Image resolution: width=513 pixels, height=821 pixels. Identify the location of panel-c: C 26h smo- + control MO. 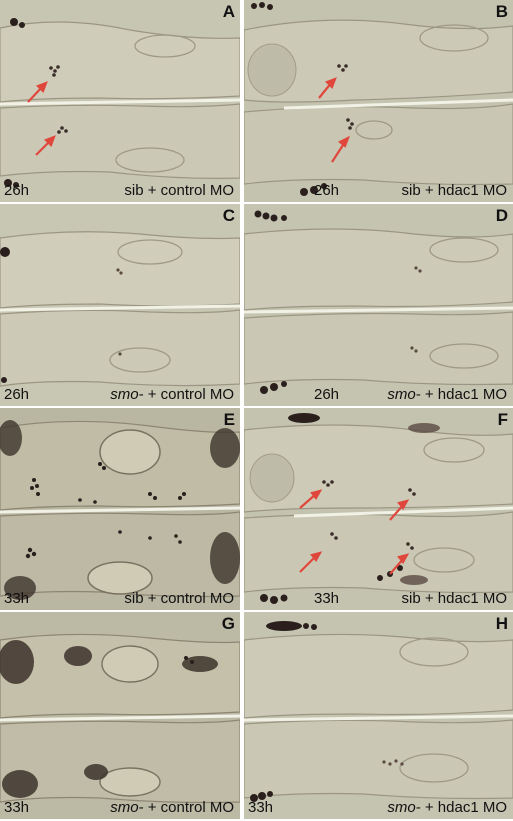
(120, 306).